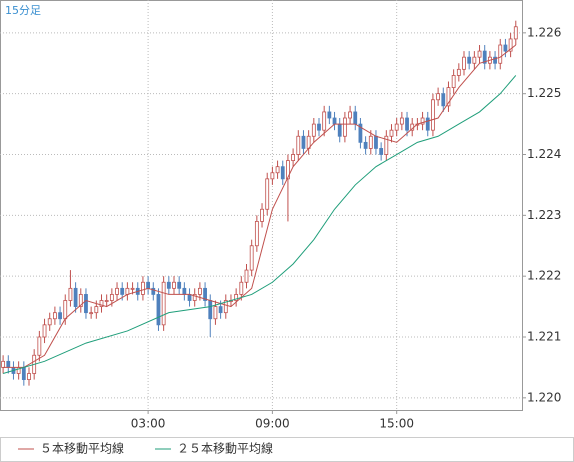 This screenshot has width=574, height=462. I want to click on legend-label: ２５本移動平均線, so click(225, 448).